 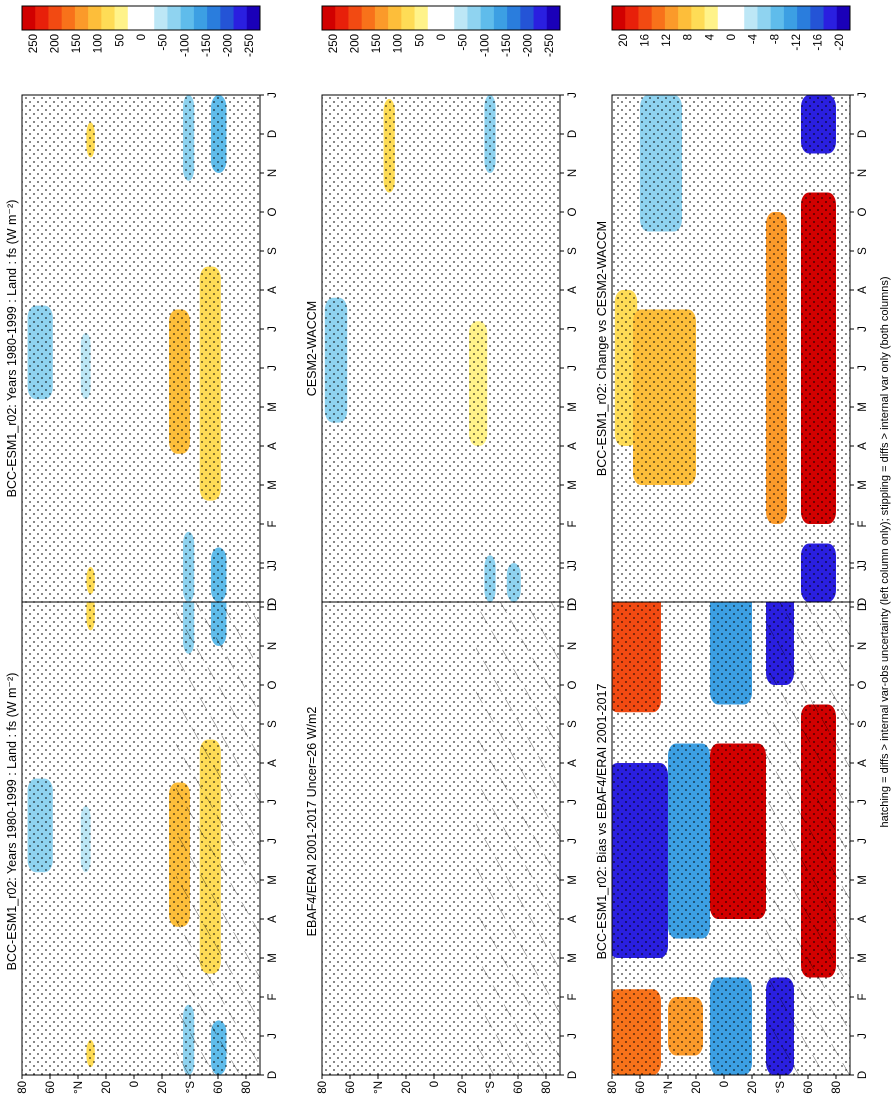 What do you see at coordinates (602, 348) in the screenshot?
I see `panel-title: BCC-ESM1_r02: Change vs CESM2-WACCM` at bounding box center [602, 348].